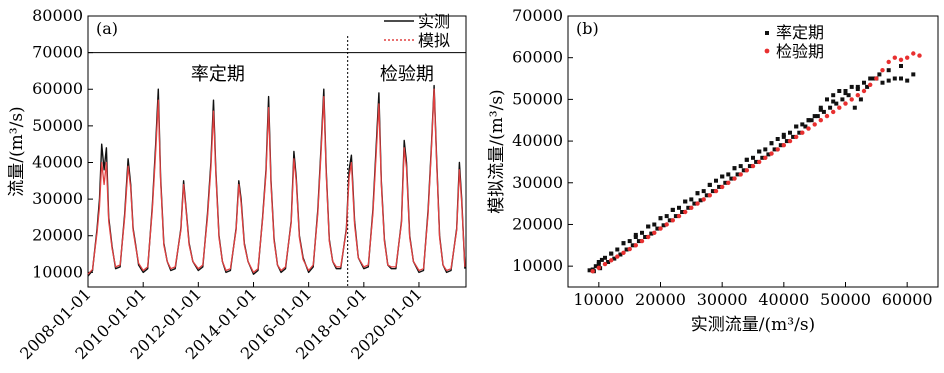  What do you see at coordinates (800, 51) in the screenshot?
I see `legend-label-validation: 检验期` at bounding box center [800, 51].